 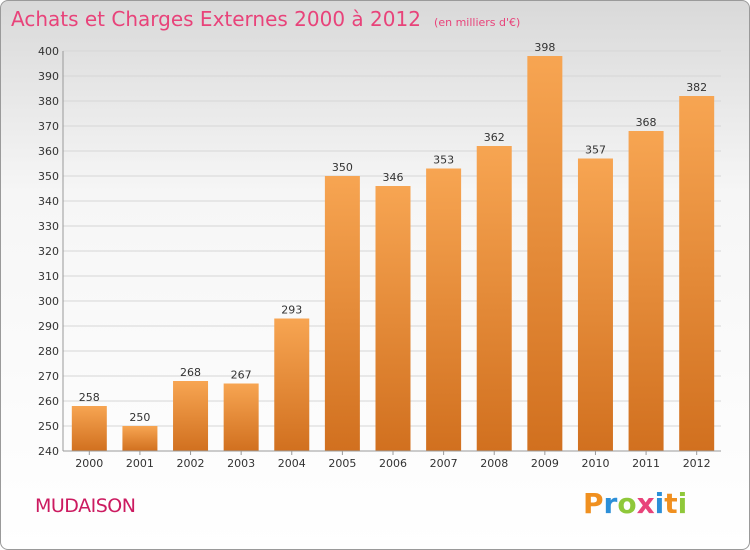 What do you see at coordinates (646, 463) in the screenshot?
I see `x-tick-label: 2011` at bounding box center [646, 463].